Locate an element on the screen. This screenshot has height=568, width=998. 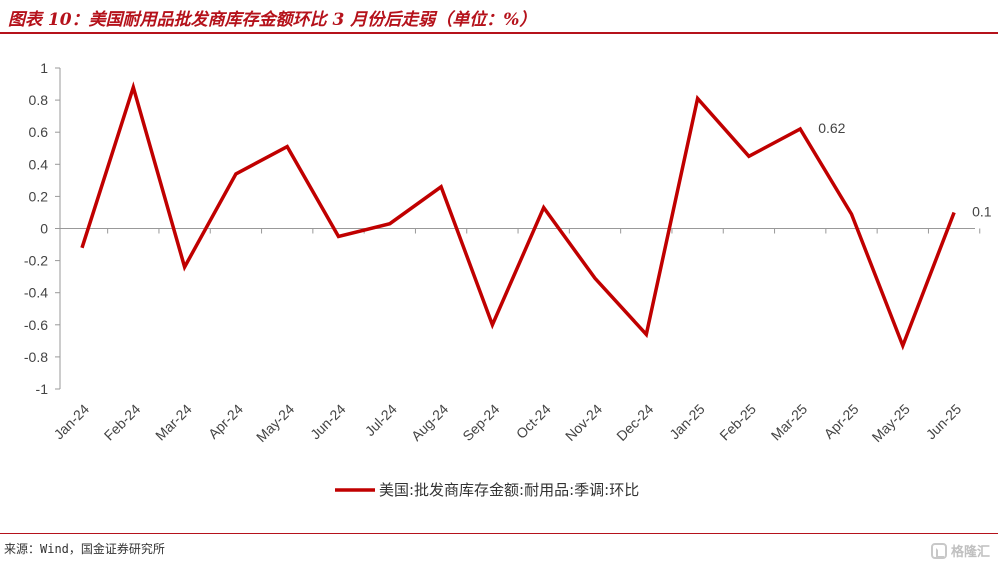
x-tick-label: Apr-24 is located at coordinates (225, 421).